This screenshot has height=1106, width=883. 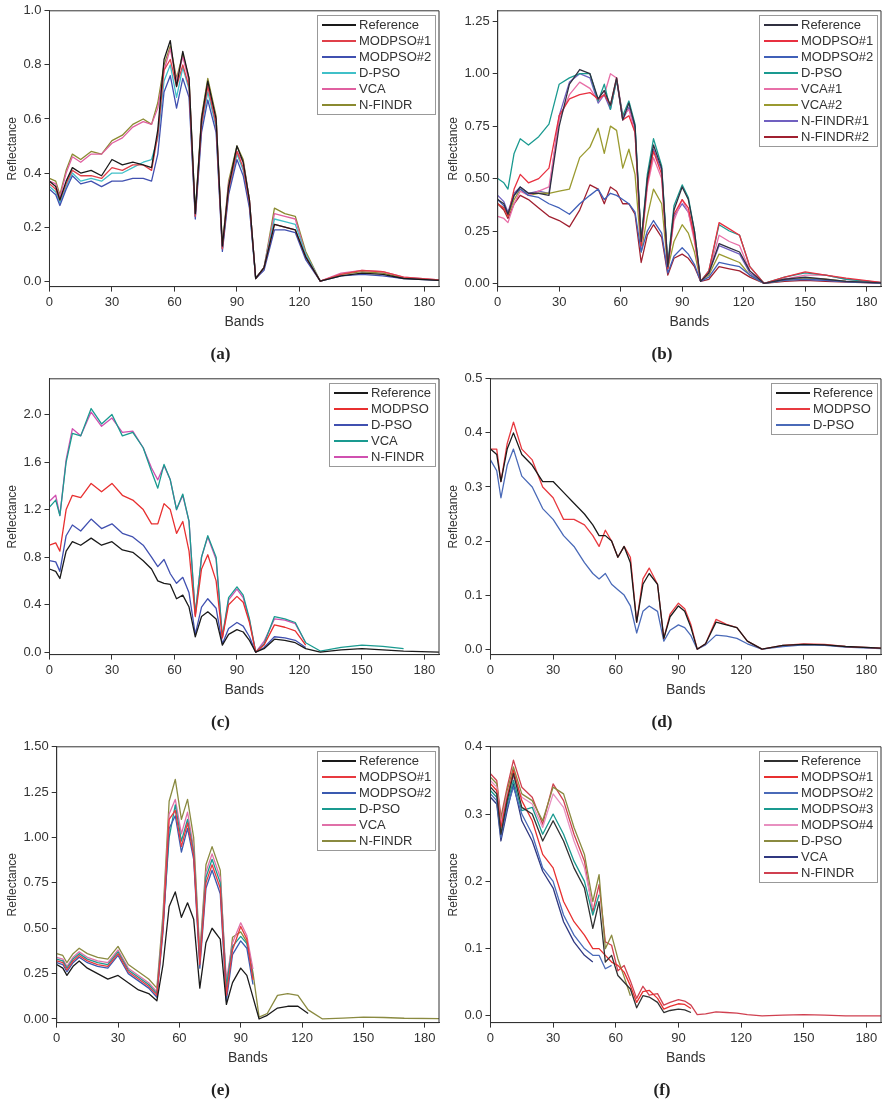 I want to click on y-tick-label: 0.50, so click(x=477, y=178).